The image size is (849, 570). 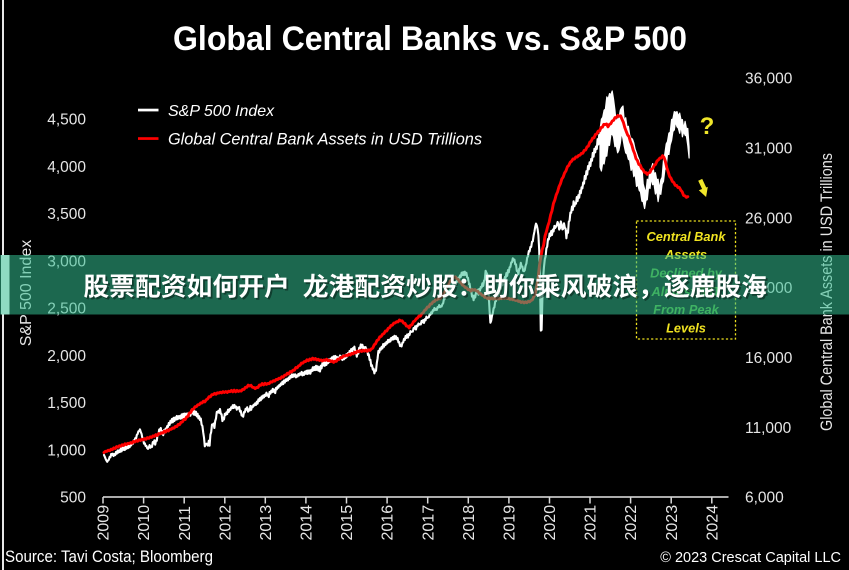 I want to click on svg-text: 2022, so click(x=631, y=523).